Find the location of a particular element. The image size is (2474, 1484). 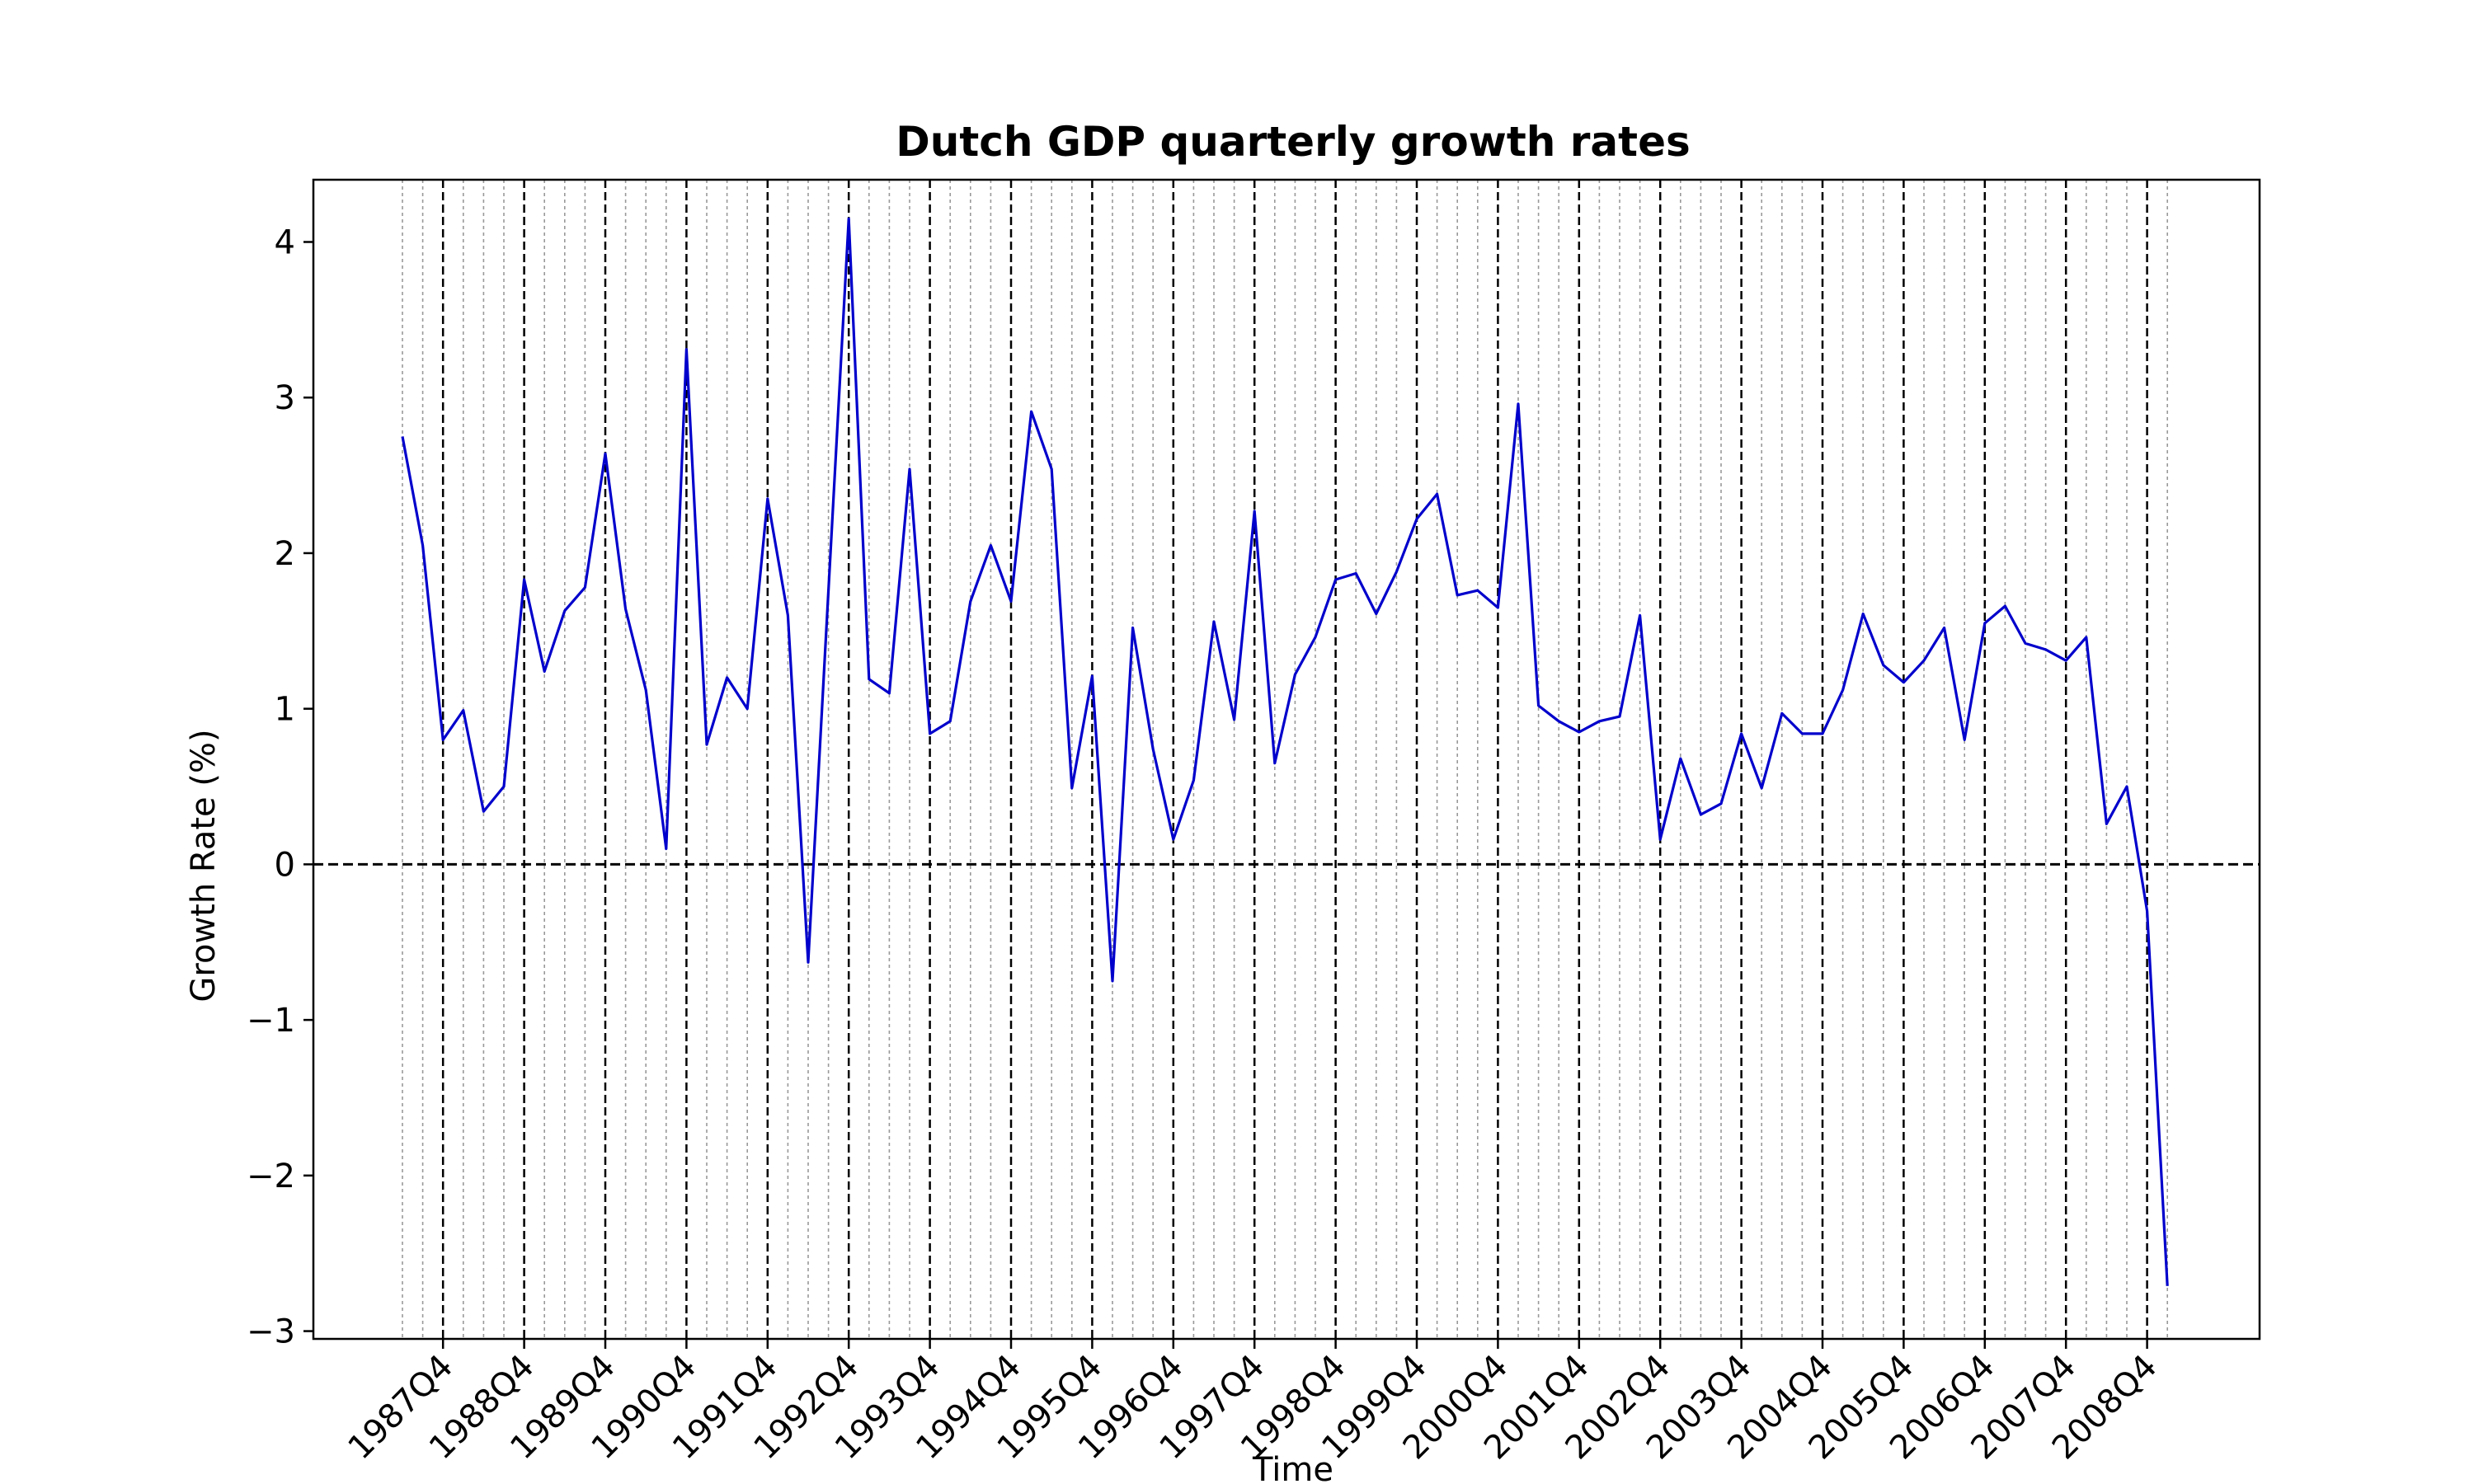

y-tick-label: 3 is located at coordinates (285, 398).